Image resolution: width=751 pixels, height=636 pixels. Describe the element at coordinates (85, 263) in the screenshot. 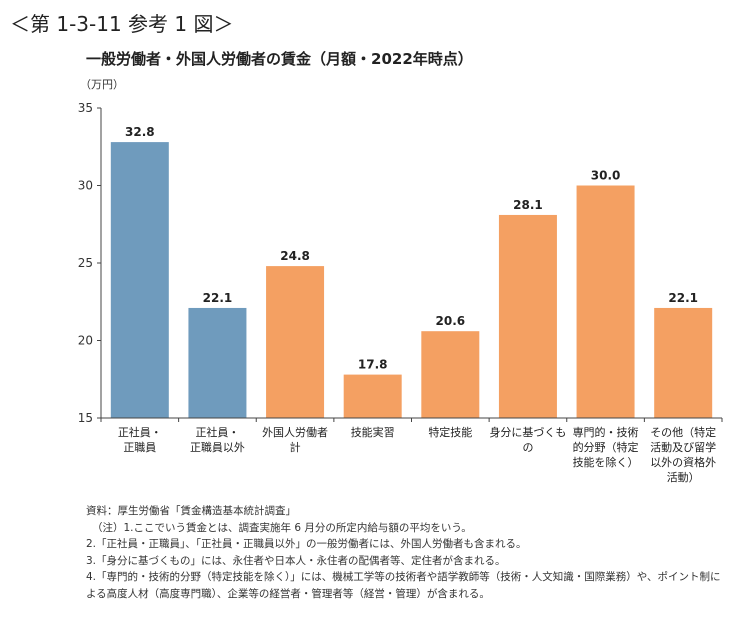

I see `y-tick-label: 25` at that location.